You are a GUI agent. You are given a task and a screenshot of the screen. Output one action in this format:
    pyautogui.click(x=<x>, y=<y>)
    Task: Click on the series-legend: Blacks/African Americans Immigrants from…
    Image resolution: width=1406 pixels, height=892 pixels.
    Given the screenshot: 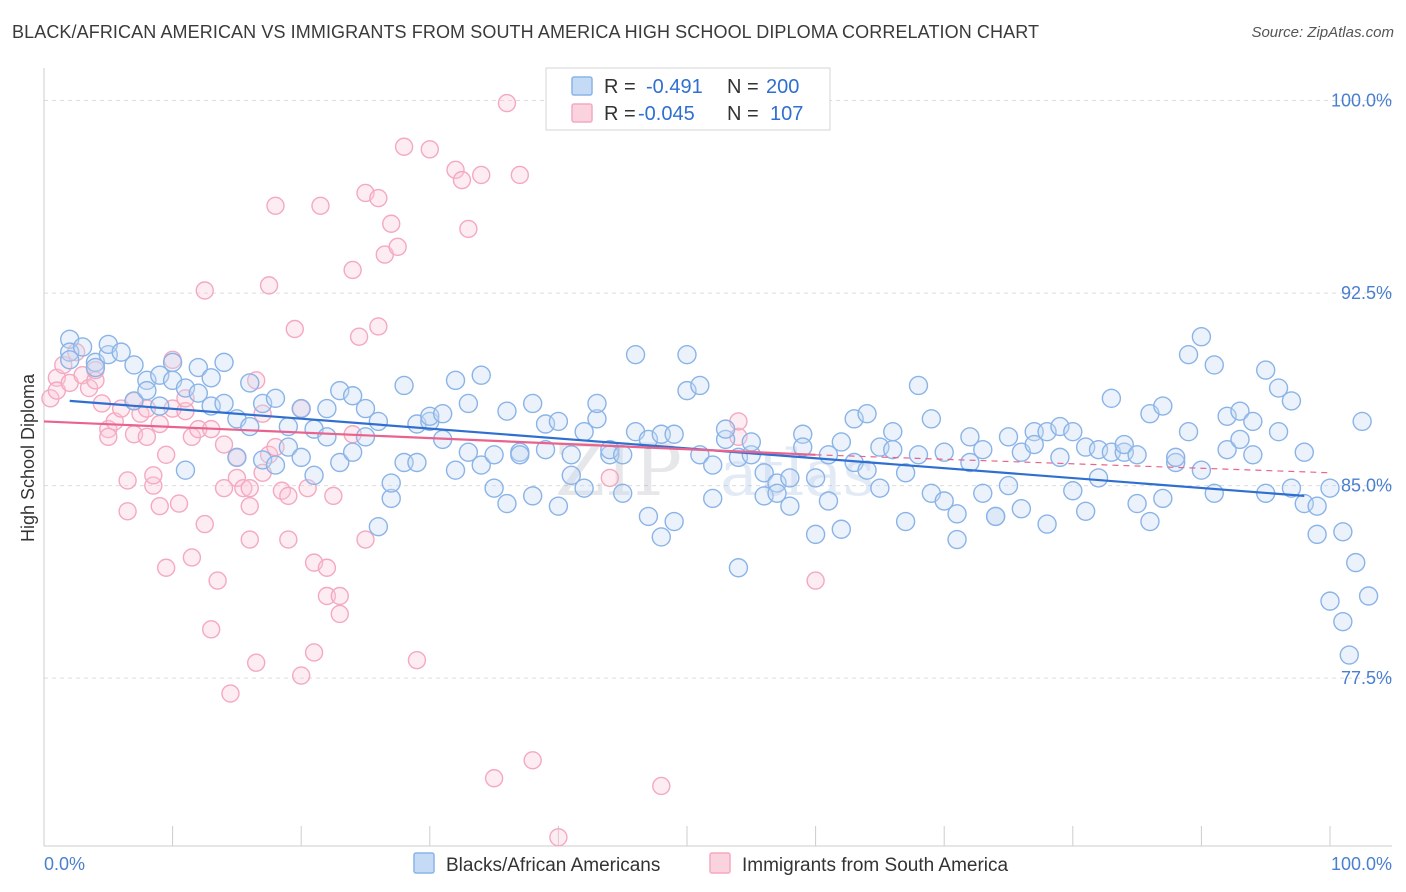 What is the action you would take?
    pyautogui.click(x=711, y=864)
    